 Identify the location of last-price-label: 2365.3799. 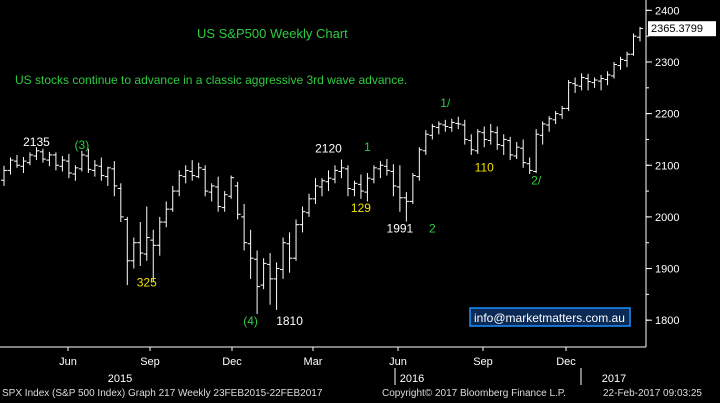
(677, 29).